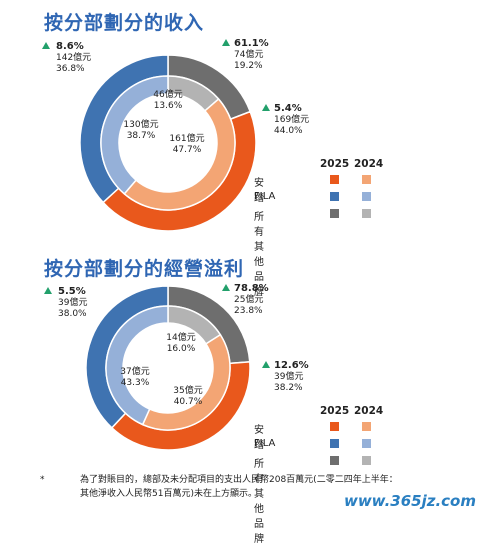 The image size is (482, 545). Describe the element at coordinates (366, 213) in the screenshot. I see `legend-swatch-other-2024` at that location.